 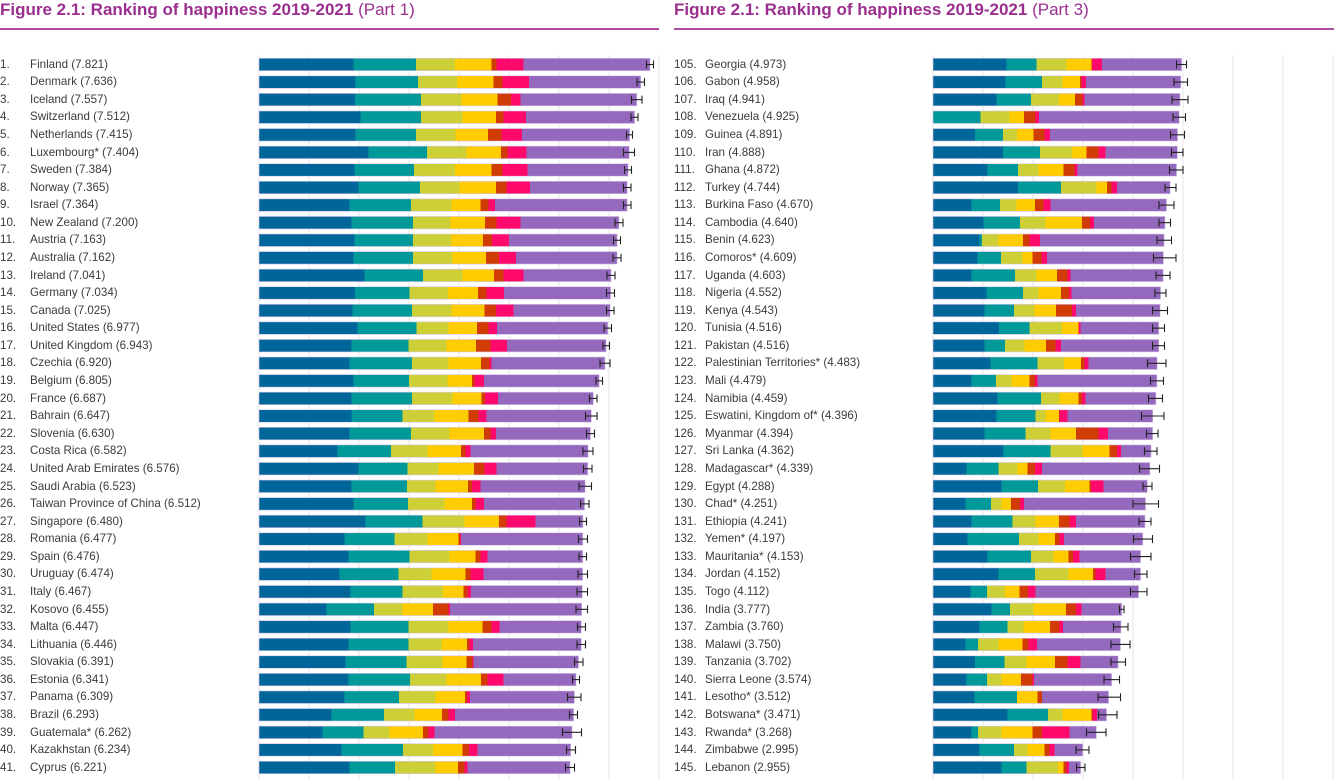 What do you see at coordinates (728, 293) in the screenshot?
I see `country-label: 118. Nigeria (4.552)` at bounding box center [728, 293].